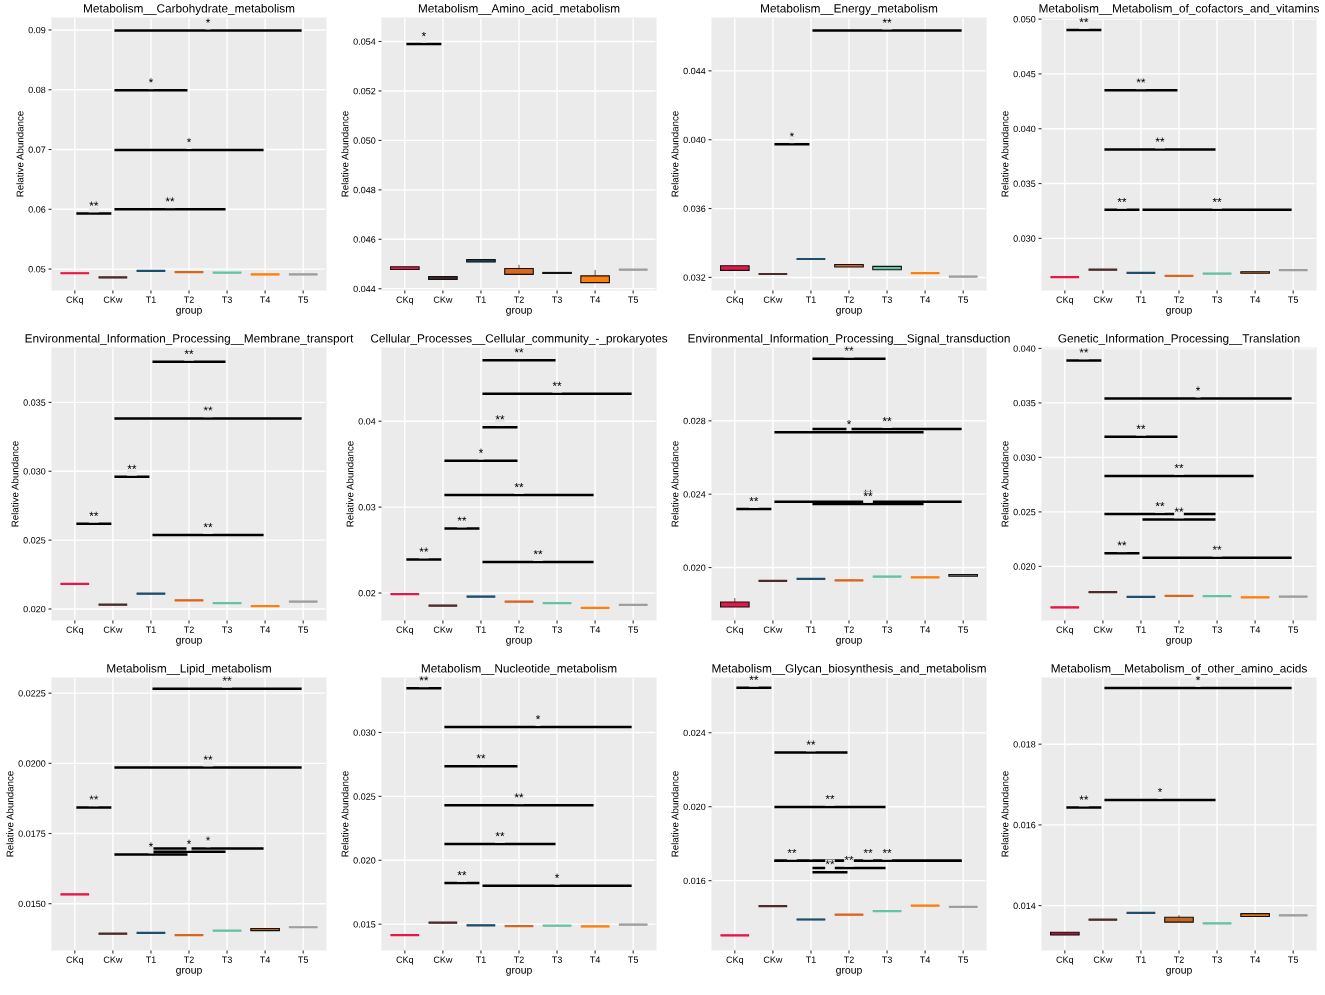 This screenshot has width=1325, height=995. I want to click on y-tick-label: 0.014, so click(1024, 905).